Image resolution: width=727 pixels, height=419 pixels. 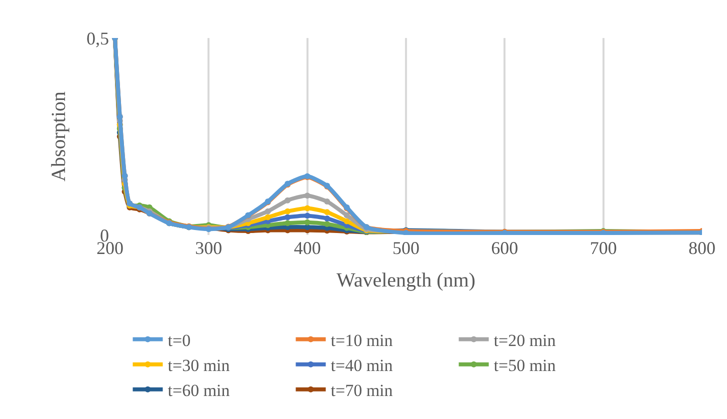 What do you see at coordinates (97, 38) in the screenshot?
I see `y-tick-label: 0,5` at bounding box center [97, 38].